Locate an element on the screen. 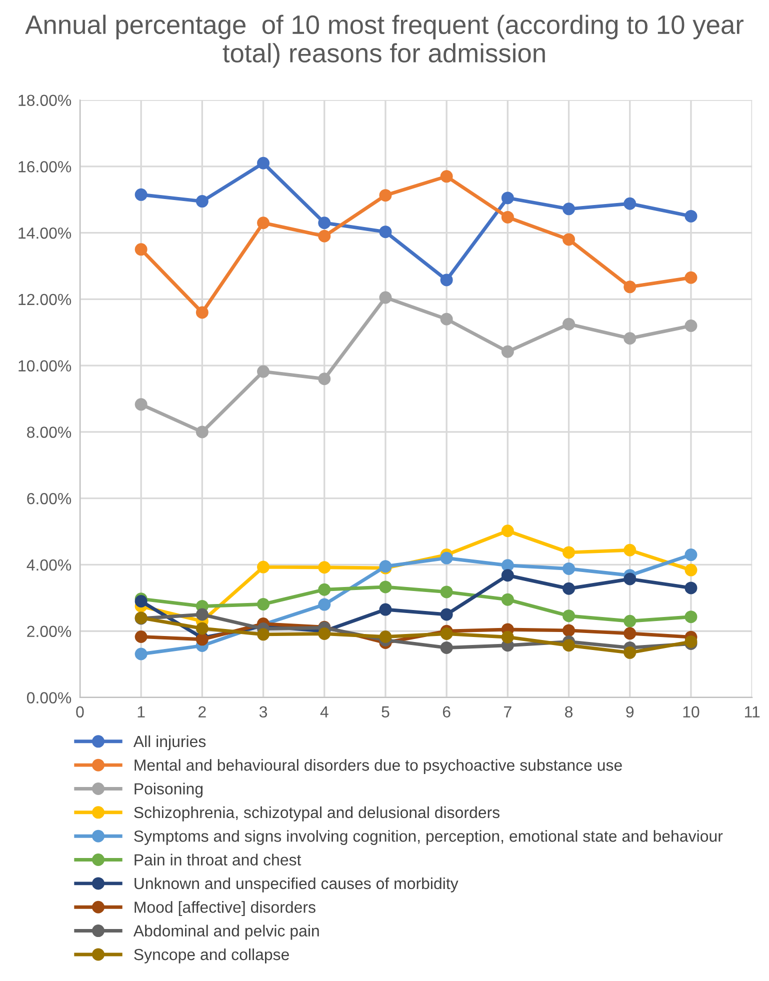 The width and height of the screenshot is (769, 981). chart-title: Annual percentage of 10 most frequent (according to 10 year total) reasons for admission is located at coordinates (384, 41).